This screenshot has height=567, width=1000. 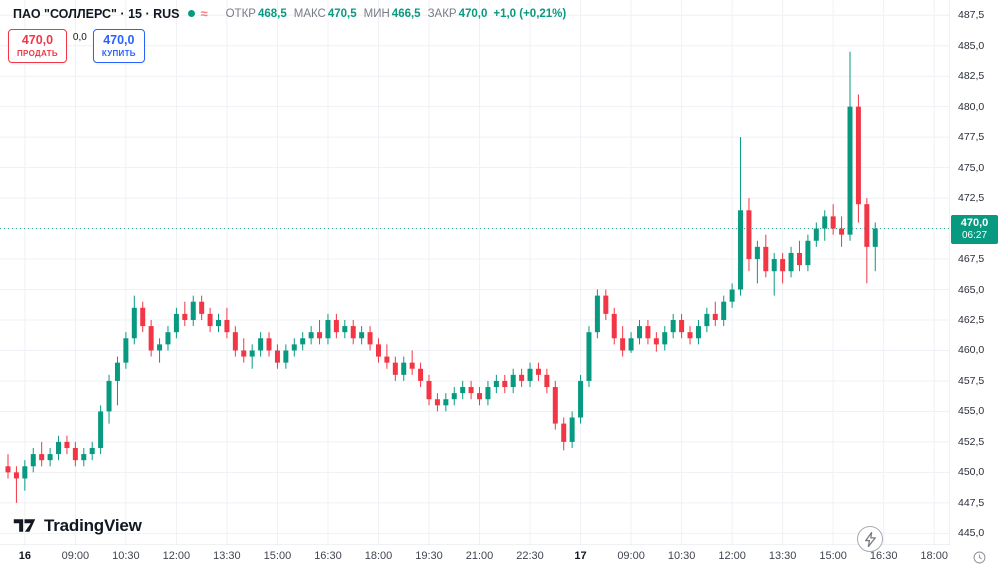 What do you see at coordinates (971, 441) in the screenshot?
I see `price-axis-label: 452,5` at bounding box center [971, 441].